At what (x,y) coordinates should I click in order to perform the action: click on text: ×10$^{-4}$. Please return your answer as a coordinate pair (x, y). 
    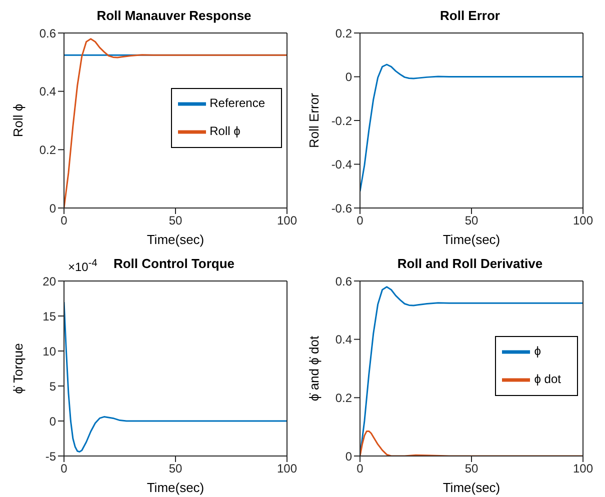
    Looking at the image, I should click on (83, 266).